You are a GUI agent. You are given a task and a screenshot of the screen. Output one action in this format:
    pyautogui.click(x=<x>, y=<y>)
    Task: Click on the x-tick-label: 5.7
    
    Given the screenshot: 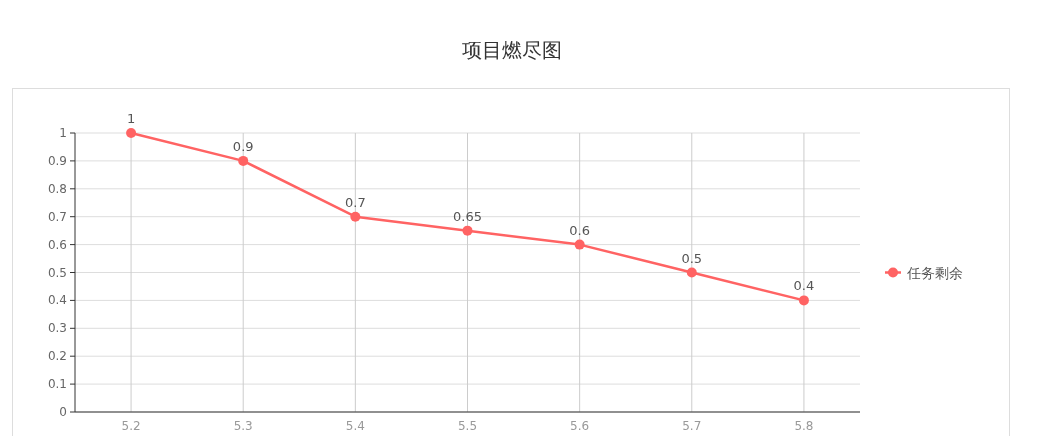 What is the action you would take?
    pyautogui.click(x=692, y=426)
    